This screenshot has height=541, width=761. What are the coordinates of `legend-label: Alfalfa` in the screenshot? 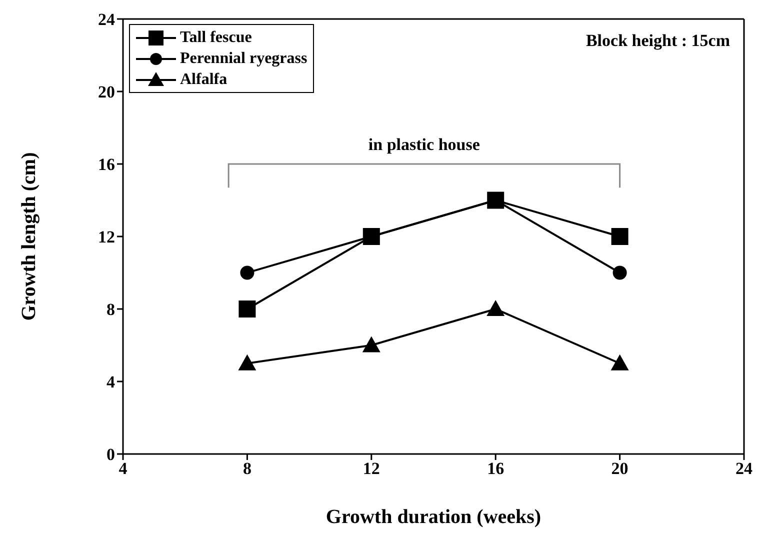 It's located at (204, 79).